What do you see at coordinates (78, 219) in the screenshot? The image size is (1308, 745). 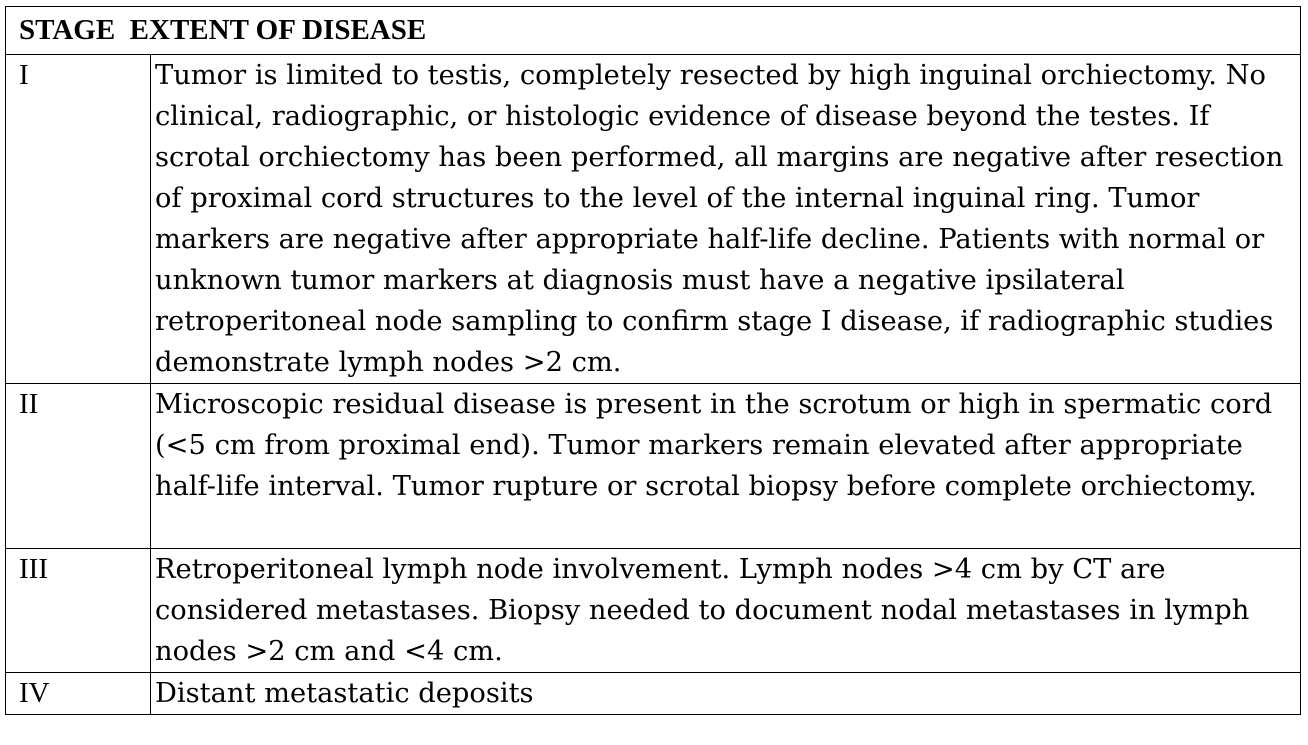 I see `stage-cell: I` at bounding box center [78, 219].